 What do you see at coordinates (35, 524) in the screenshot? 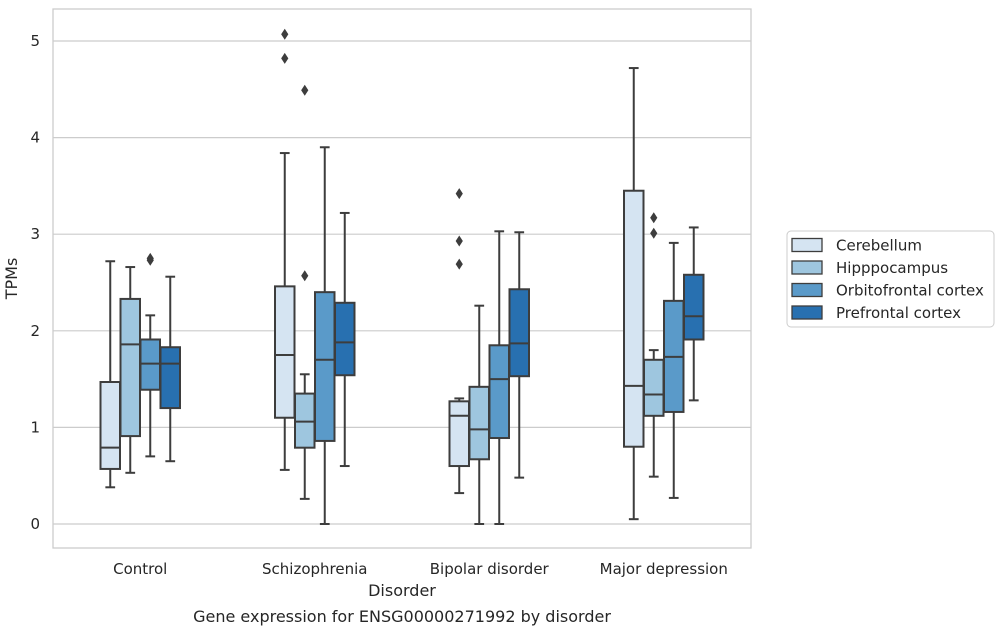
I see `y-tick-label: 0` at bounding box center [35, 524].